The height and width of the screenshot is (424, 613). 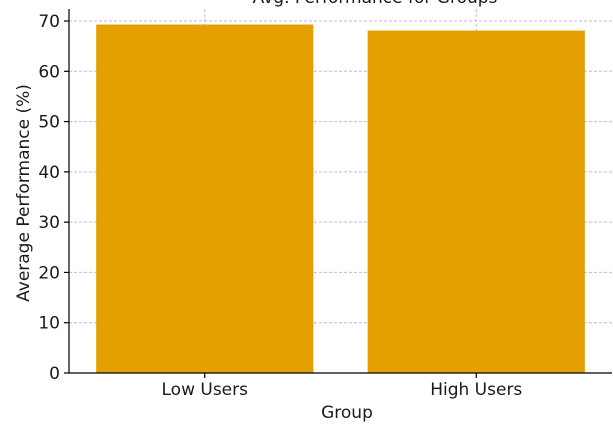 What do you see at coordinates (347, 413) in the screenshot?
I see `x-axis-title: Group` at bounding box center [347, 413].